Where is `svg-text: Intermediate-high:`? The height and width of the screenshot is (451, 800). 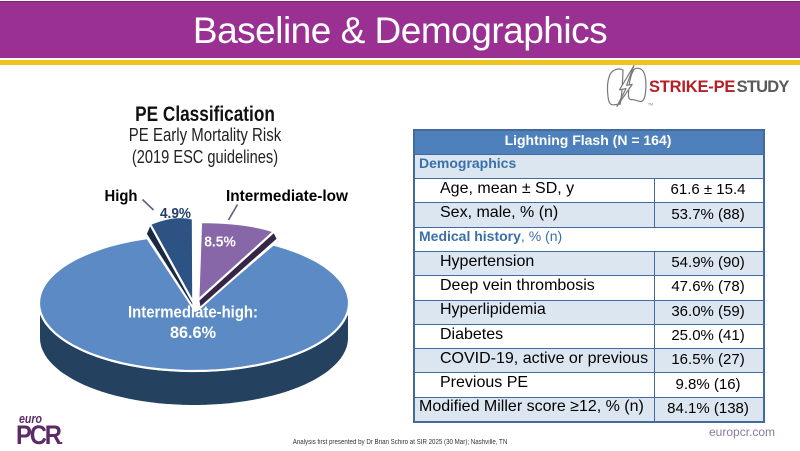 svg-text: Intermediate-high: is located at coordinates (193, 313).